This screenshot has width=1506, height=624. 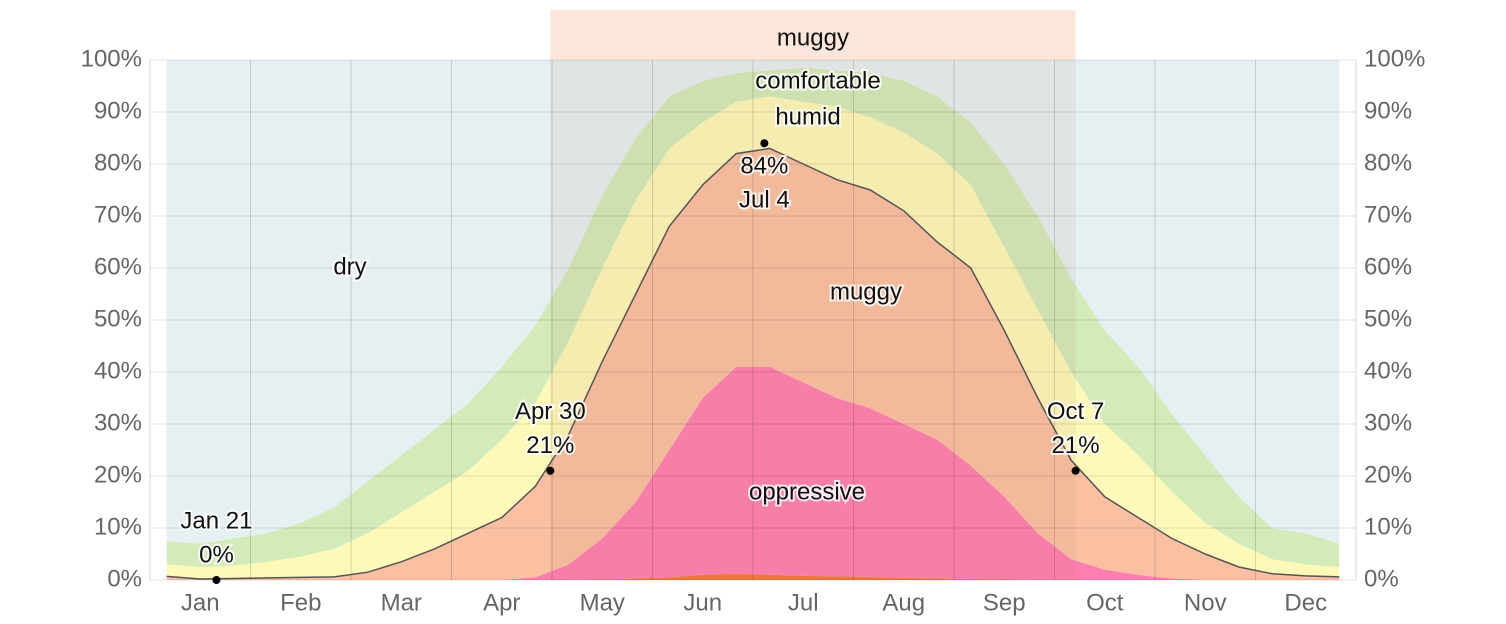 What do you see at coordinates (1004, 602) in the screenshot?
I see `x-tick-label: Sep` at bounding box center [1004, 602].